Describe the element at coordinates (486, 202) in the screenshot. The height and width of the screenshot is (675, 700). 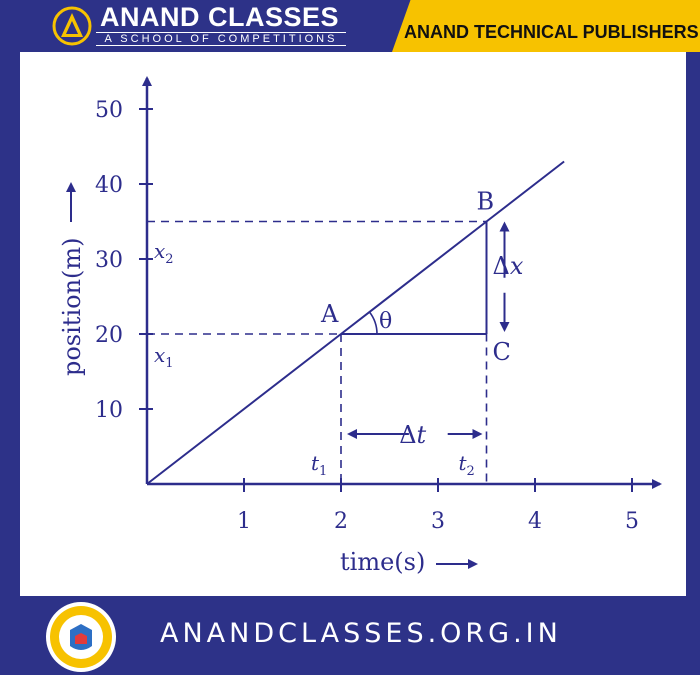
I see `point-b-label: B` at that location.